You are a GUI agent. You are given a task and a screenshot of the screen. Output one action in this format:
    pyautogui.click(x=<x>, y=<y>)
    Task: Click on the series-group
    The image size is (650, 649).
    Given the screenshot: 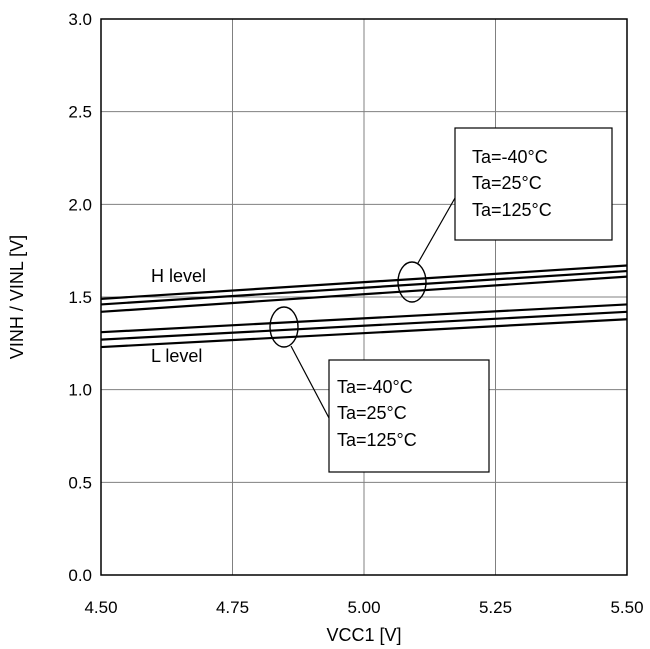 What is the action you would take?
    pyautogui.click(x=364, y=306)
    